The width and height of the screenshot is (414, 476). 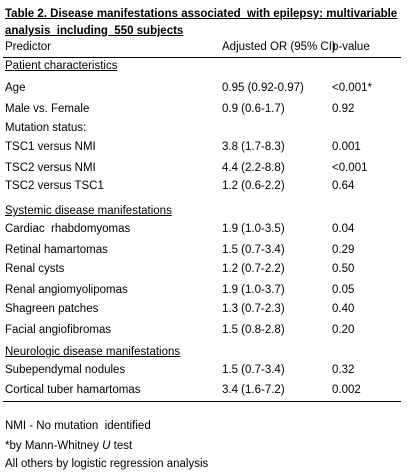 What do you see at coordinates (68, 229) in the screenshot?
I see `row-label: Cardiac rhabdomyomas` at bounding box center [68, 229].